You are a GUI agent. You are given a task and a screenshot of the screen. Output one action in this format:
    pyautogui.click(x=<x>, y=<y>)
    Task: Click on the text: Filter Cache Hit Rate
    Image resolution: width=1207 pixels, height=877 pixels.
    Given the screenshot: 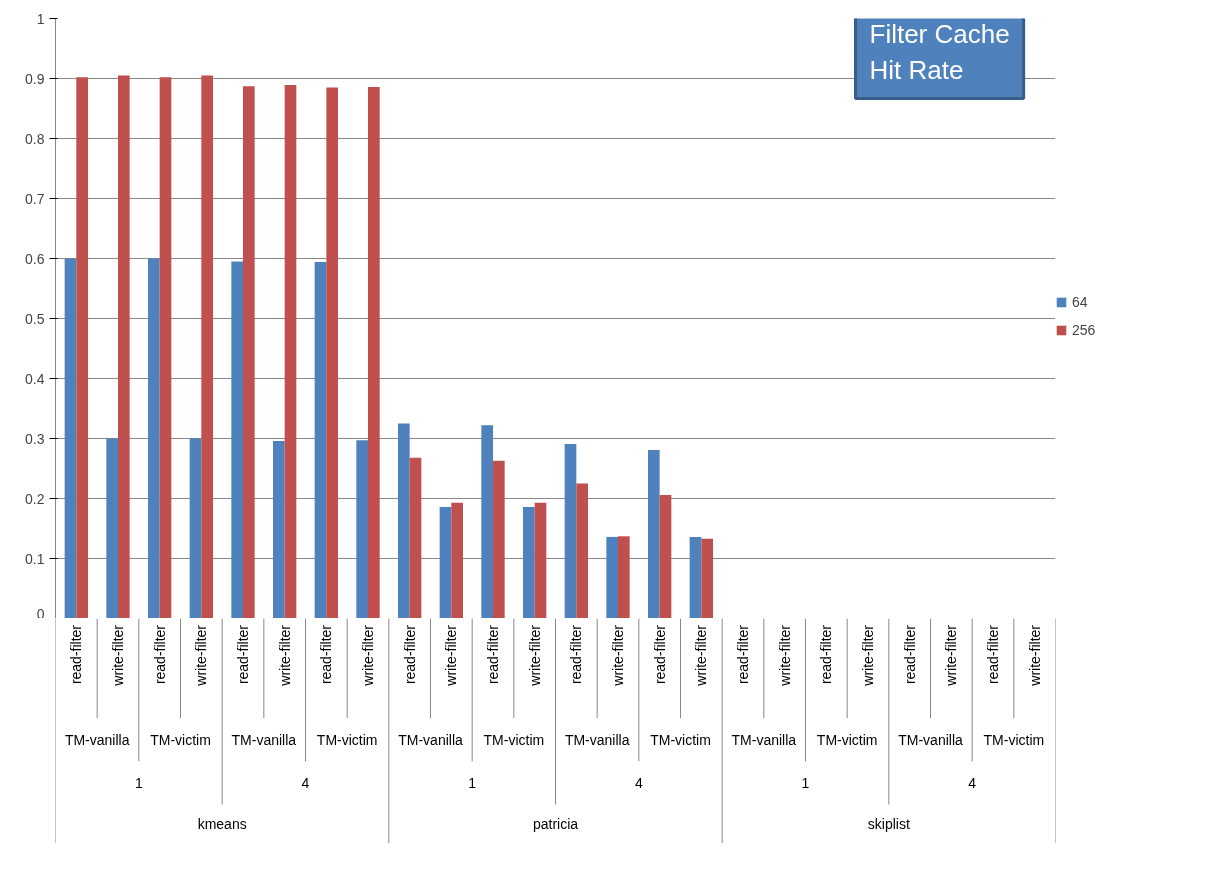 What is the action you would take?
    pyautogui.click(x=939, y=51)
    